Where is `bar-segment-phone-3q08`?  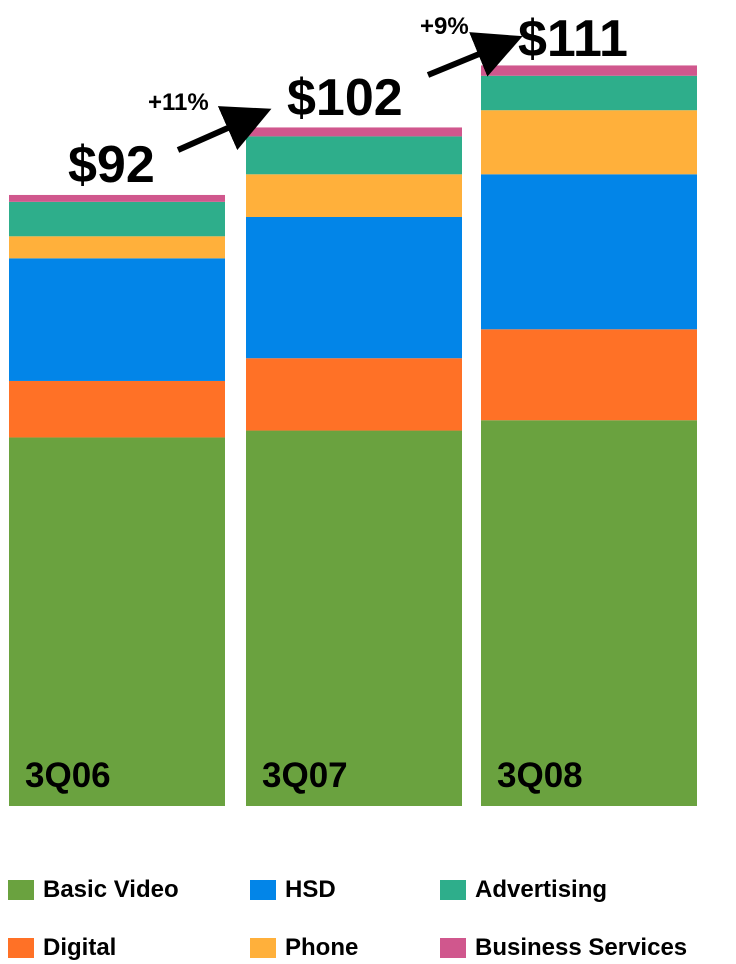 bar-segment-phone-3q08 is located at coordinates (589, 142).